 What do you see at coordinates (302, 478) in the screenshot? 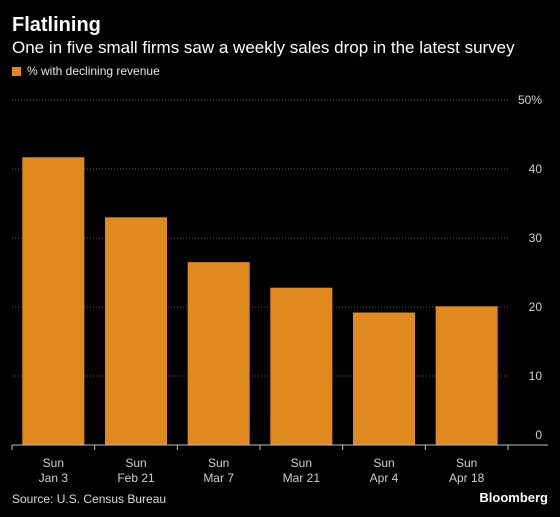
I see `x-tick-label: Mar 21` at bounding box center [302, 478].